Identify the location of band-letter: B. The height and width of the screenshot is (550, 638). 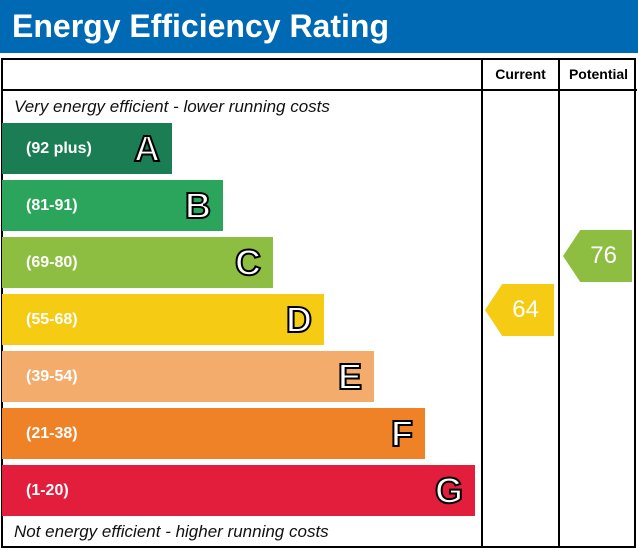
(198, 205).